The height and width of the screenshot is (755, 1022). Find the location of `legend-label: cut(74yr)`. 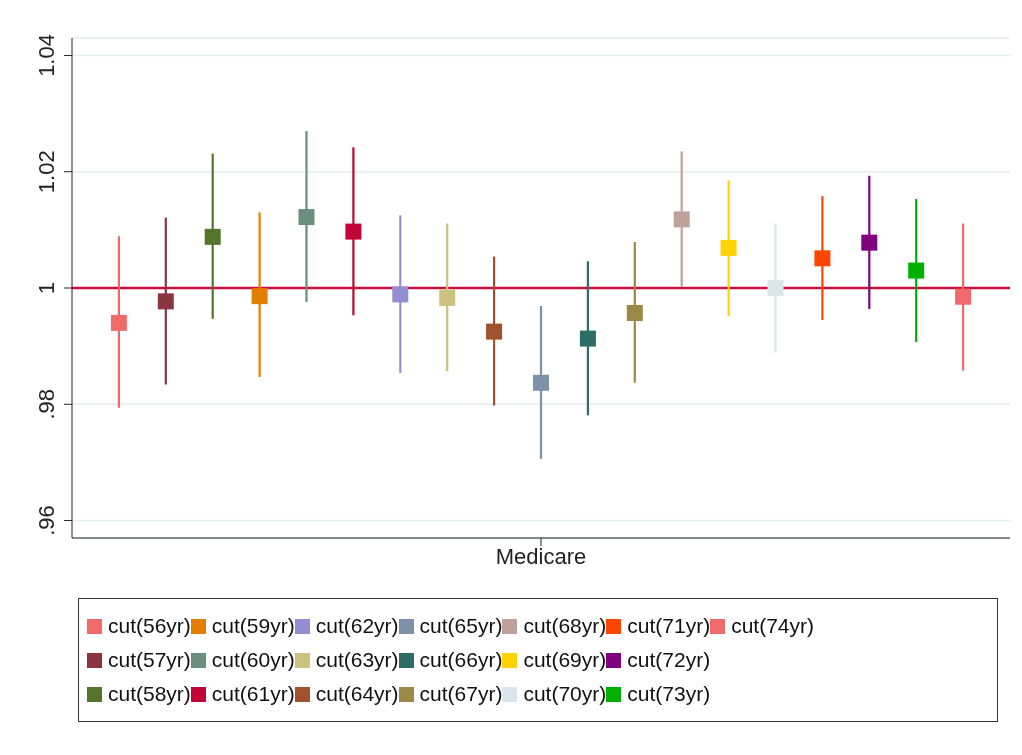

legend-label: cut(74yr) is located at coordinates (773, 626).